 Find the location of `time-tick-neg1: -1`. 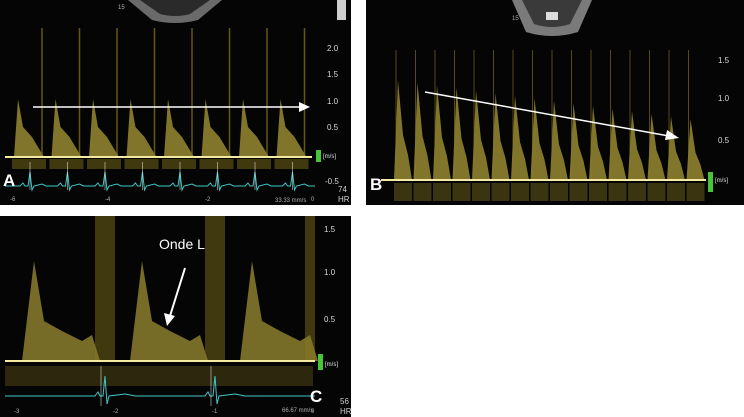

time-tick-neg1: -1 is located at coordinates (215, 412).